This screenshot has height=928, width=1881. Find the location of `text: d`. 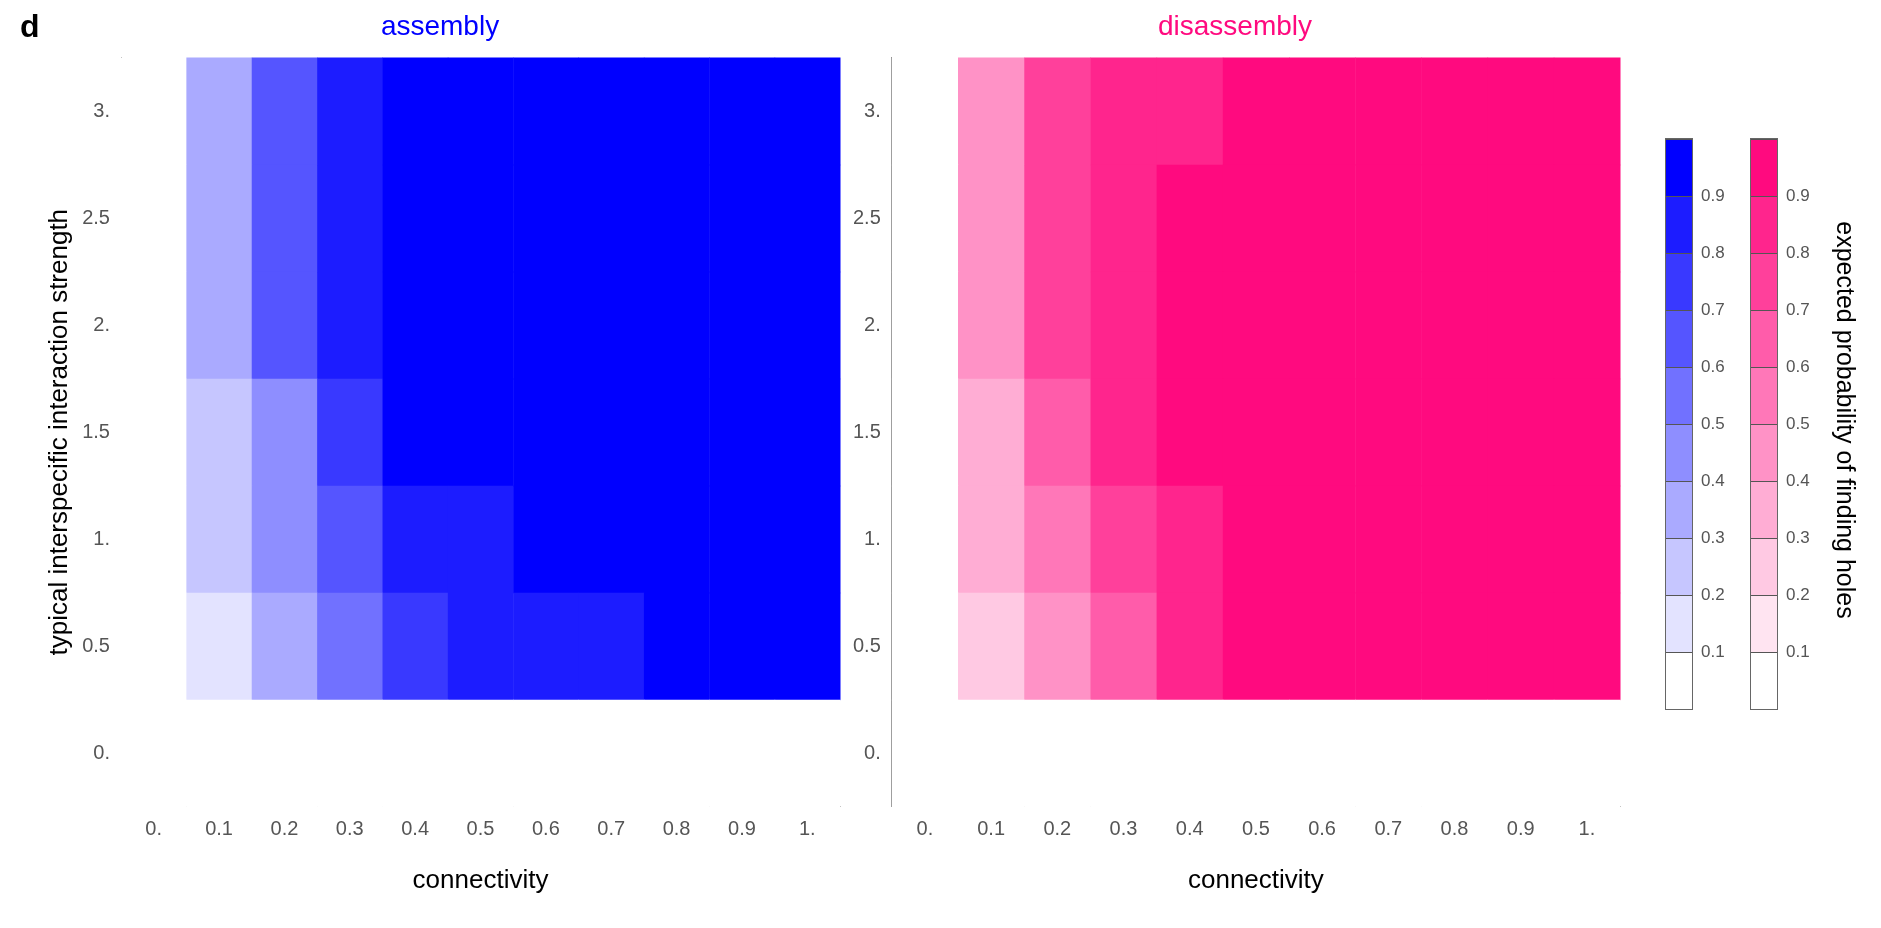

text: d is located at coordinates (30, 26).